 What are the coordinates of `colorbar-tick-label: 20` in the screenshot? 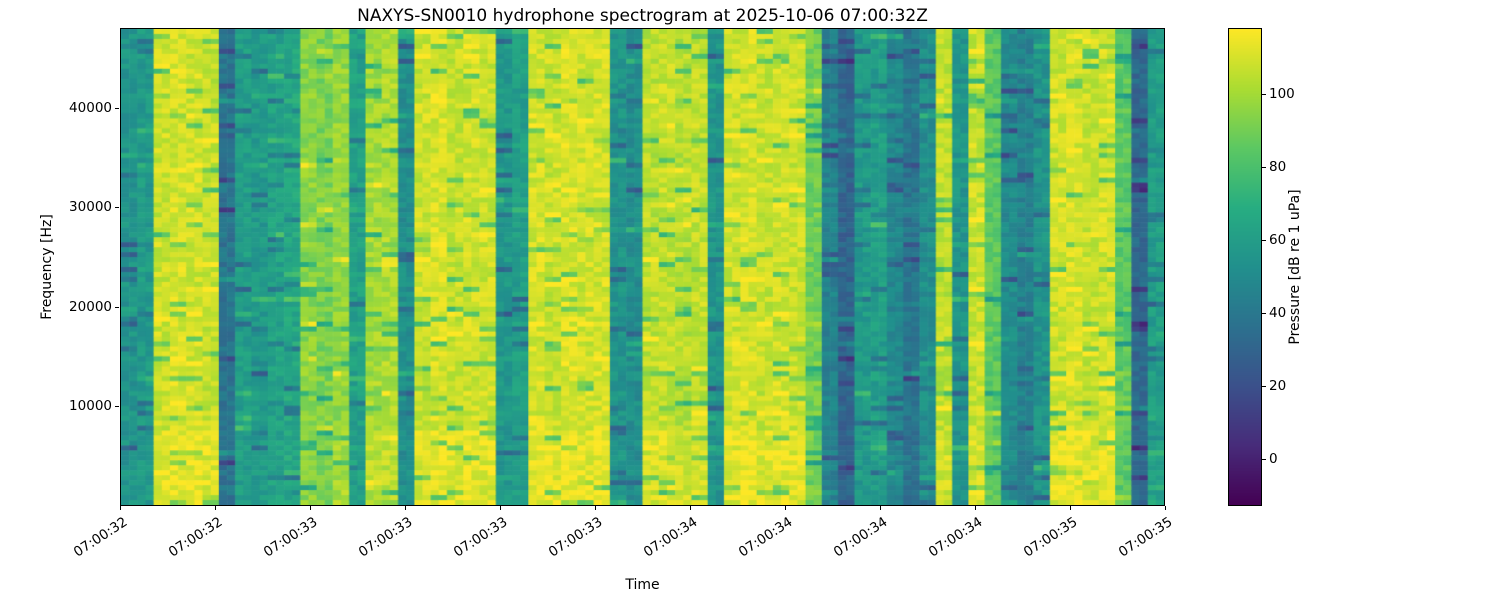 It's located at (1278, 385).